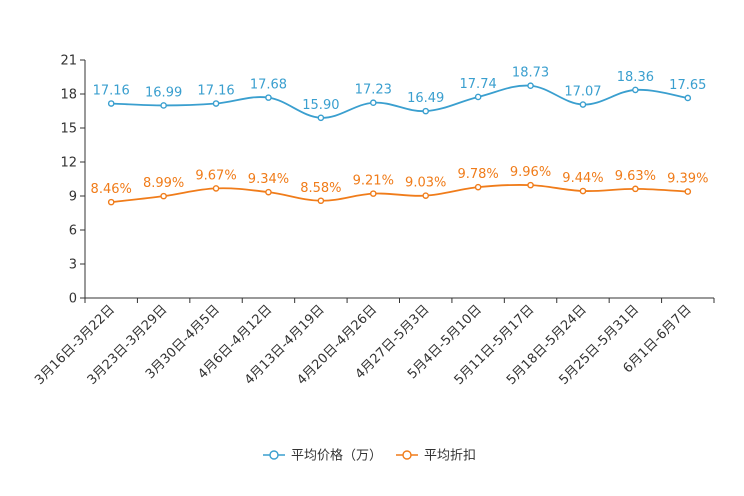  I want to click on data-label: 9.44%, so click(582, 178).